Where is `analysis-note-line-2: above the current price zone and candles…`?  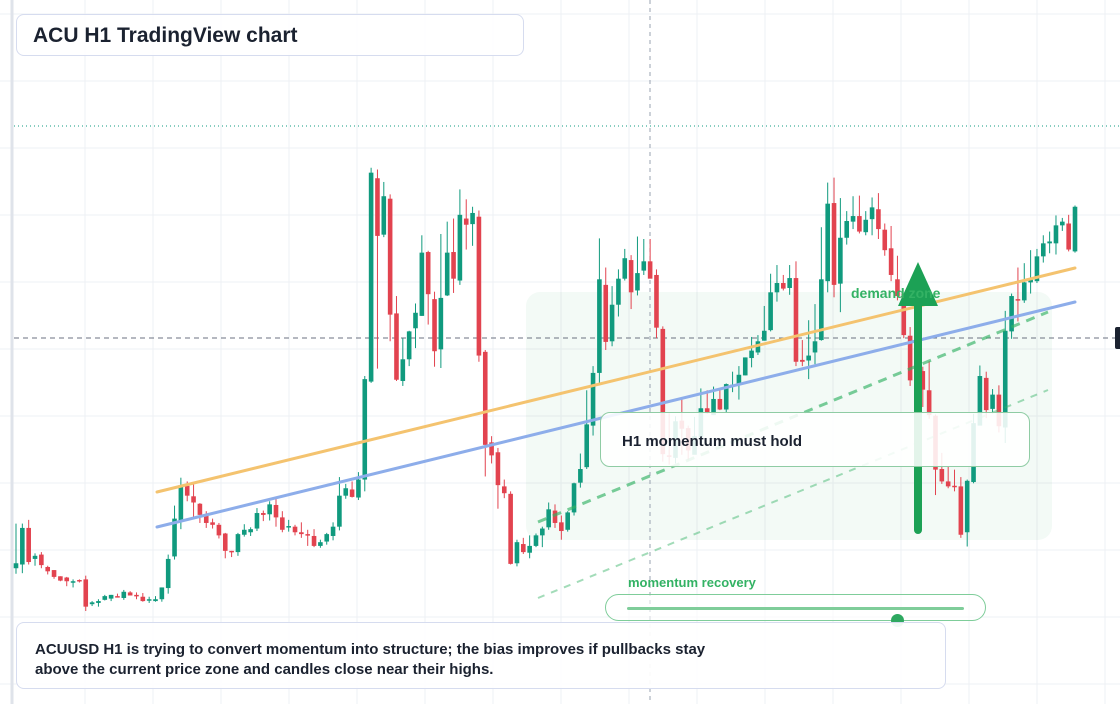 analysis-note-line-2: above the current price zone and candles… is located at coordinates (264, 669).